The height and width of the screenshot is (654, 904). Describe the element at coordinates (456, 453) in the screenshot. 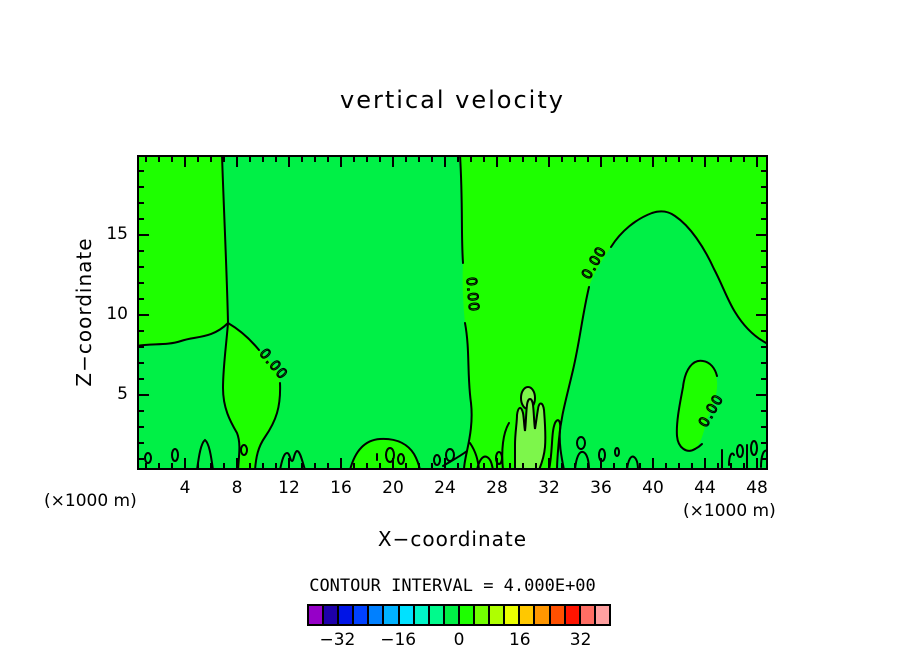

I see `bottom-noise-contours` at that location.